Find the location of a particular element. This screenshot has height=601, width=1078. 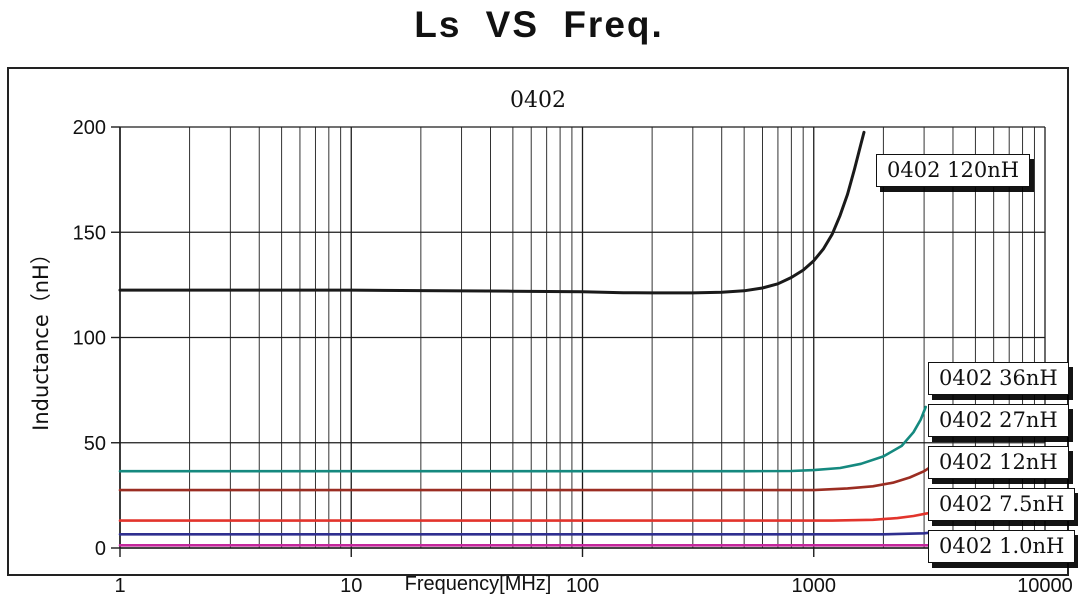

y-tick-label: 50 is located at coordinates (95, 444).